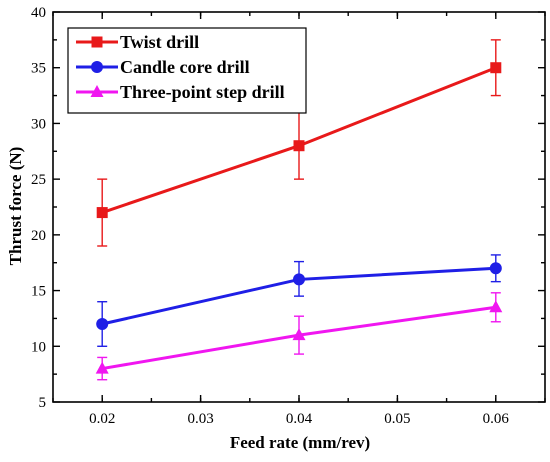 This screenshot has width=550, height=462. What do you see at coordinates (38, 13) in the screenshot?
I see `y-tick-label: 40` at bounding box center [38, 13].